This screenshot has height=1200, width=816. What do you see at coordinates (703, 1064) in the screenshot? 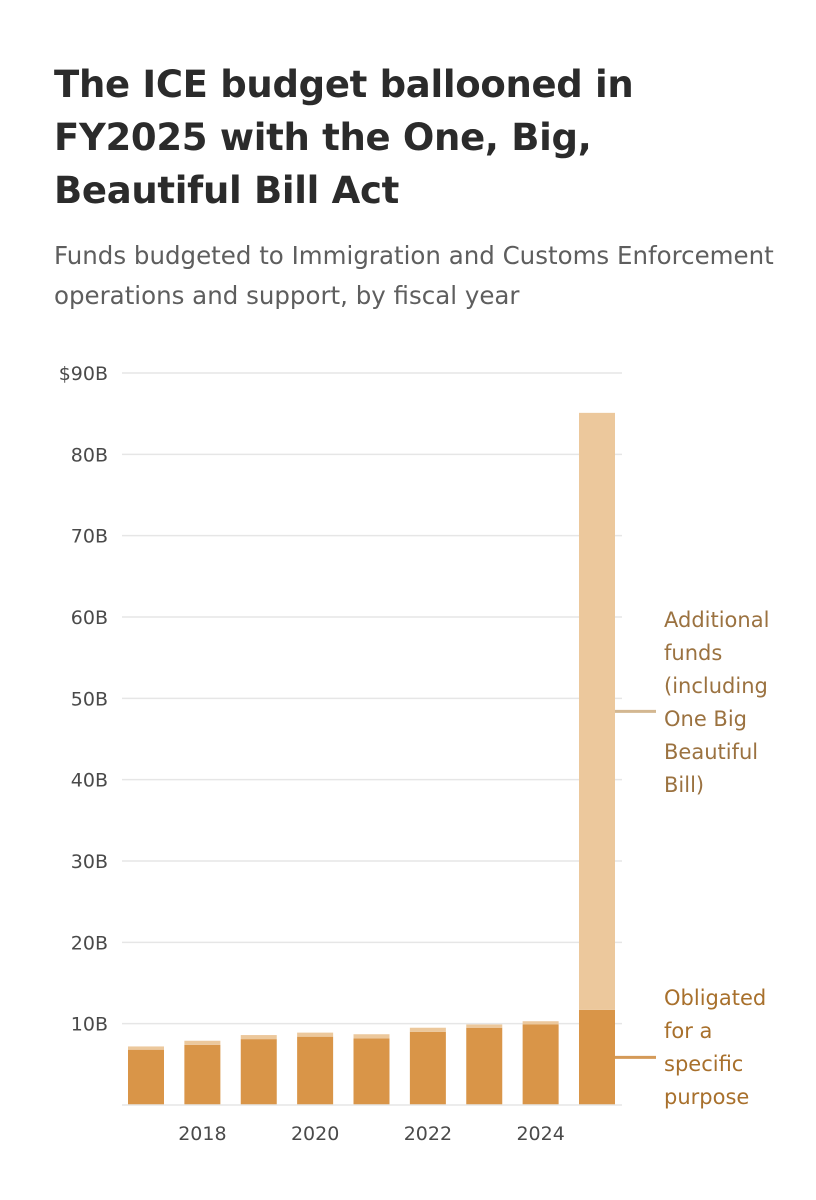
I see `annotation-line-text: specific` at bounding box center [703, 1064].